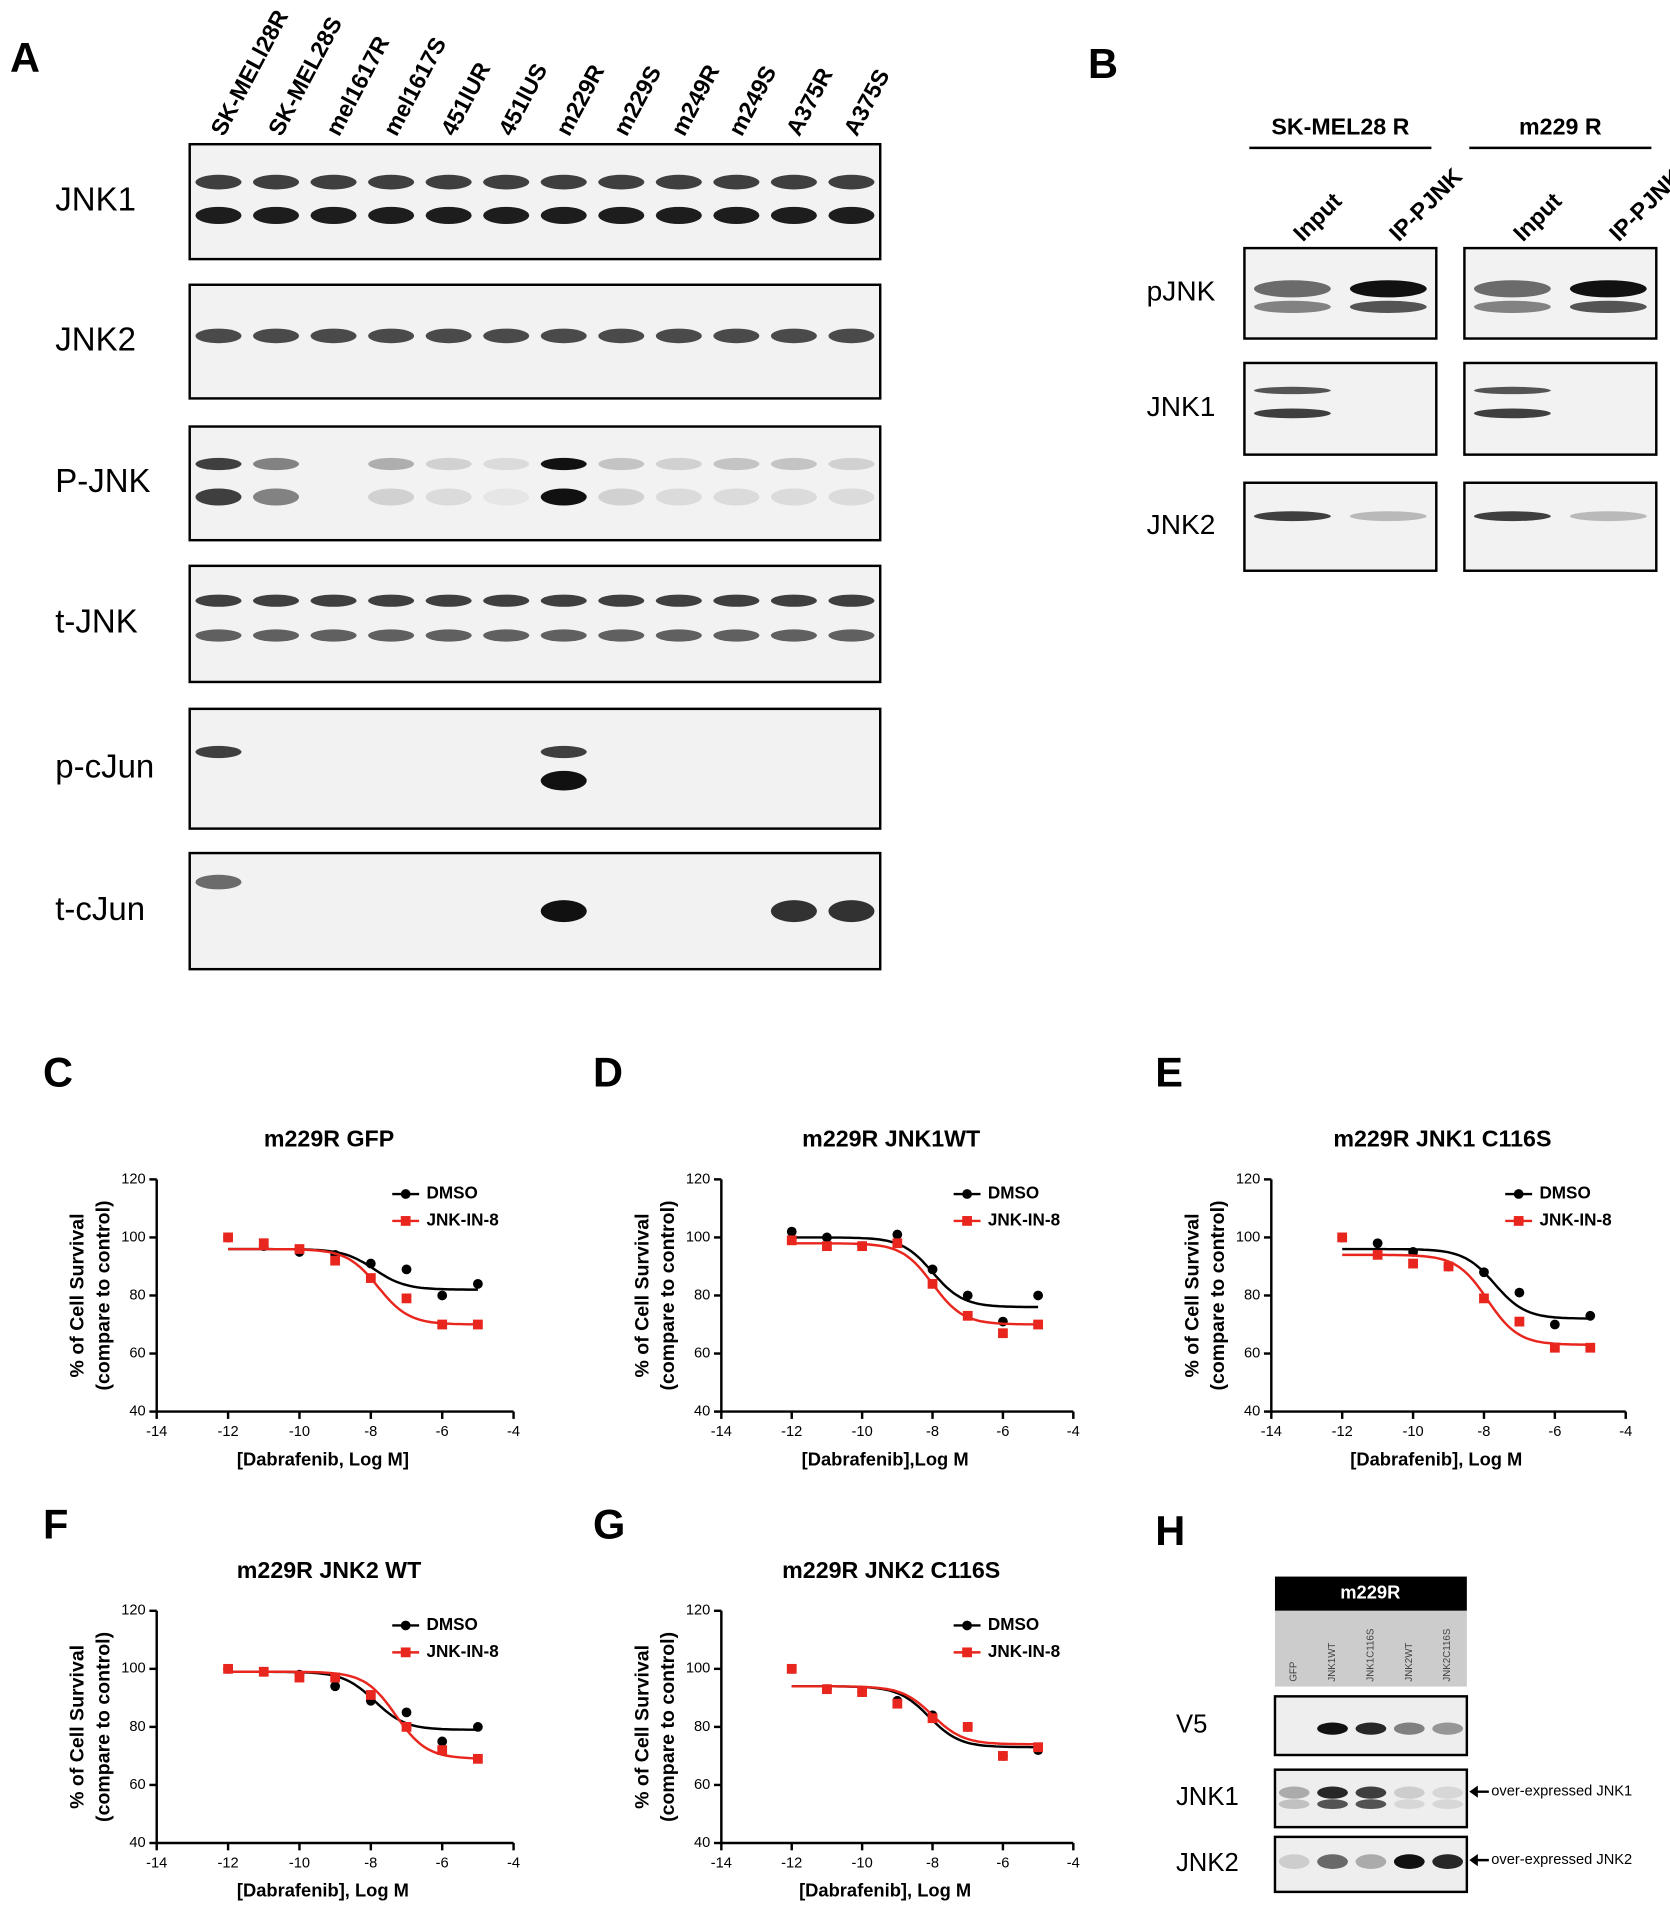 The height and width of the screenshot is (1920, 1670). What do you see at coordinates (866, 102) in the screenshot?
I see `lane-label: A375S` at bounding box center [866, 102].